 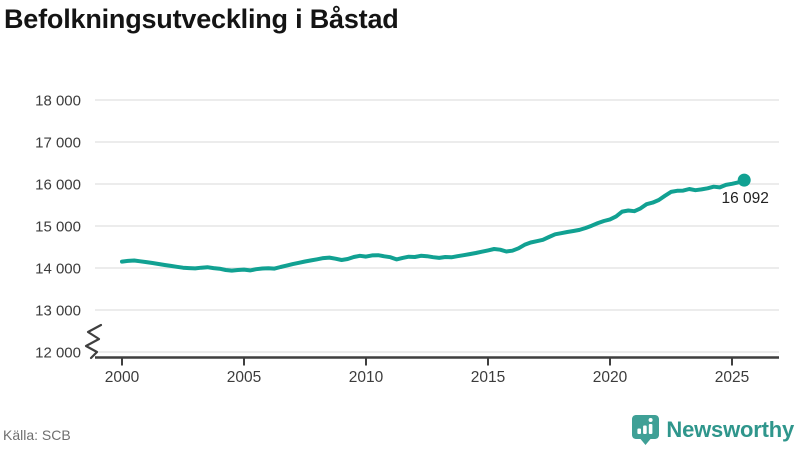 What do you see at coordinates (58, 269) in the screenshot?
I see `y-tick-label: 14 000` at bounding box center [58, 269].